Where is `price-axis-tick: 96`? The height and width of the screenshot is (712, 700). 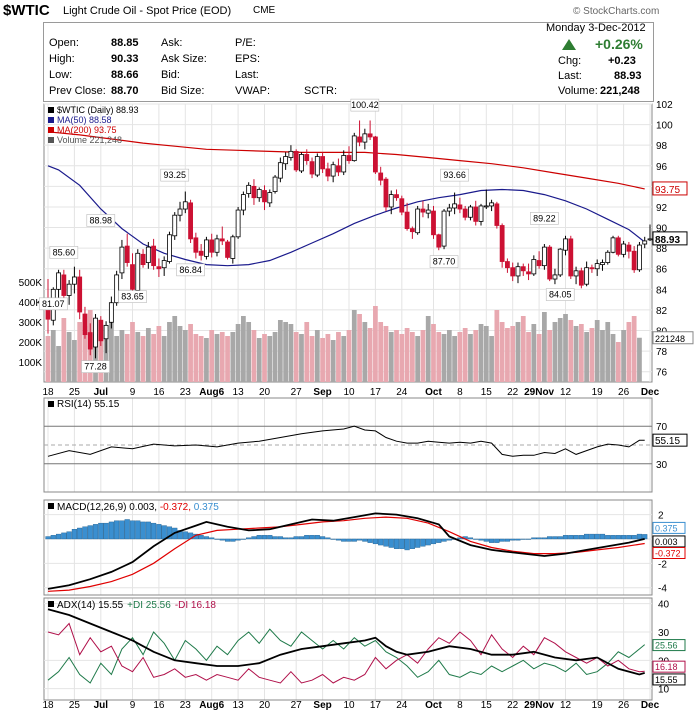 price-axis-tick: 96 is located at coordinates (662, 167).